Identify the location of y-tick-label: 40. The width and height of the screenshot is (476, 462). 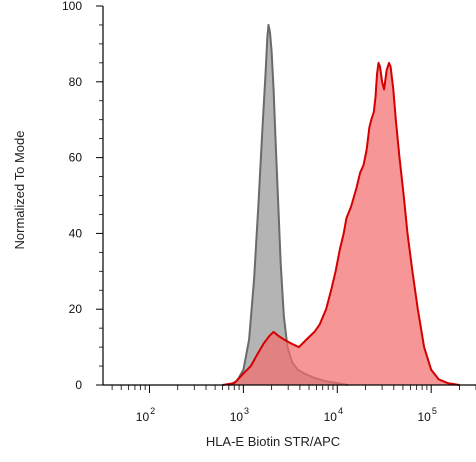
(76, 233).